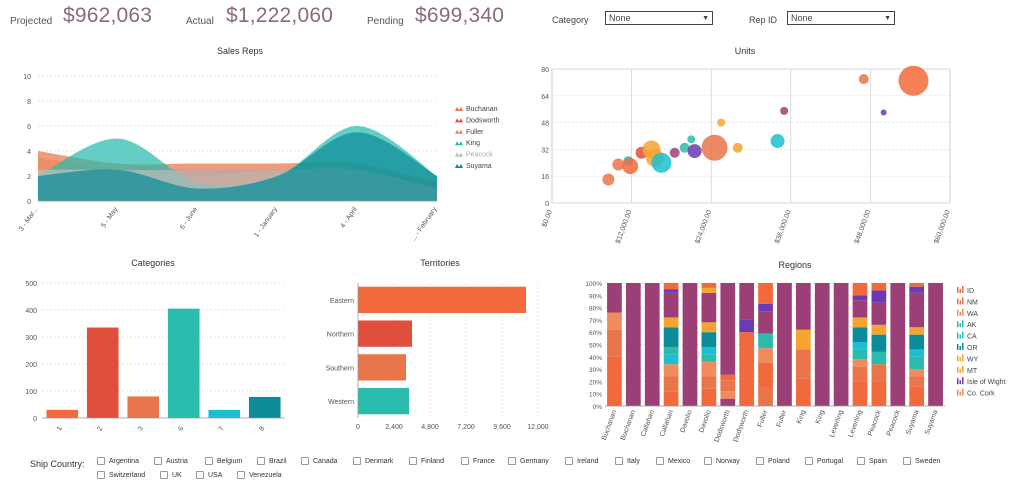 The width and height of the screenshot is (1024, 488). Describe the element at coordinates (426, 461) in the screenshot. I see `country-checkbox-finland: Finland` at that location.